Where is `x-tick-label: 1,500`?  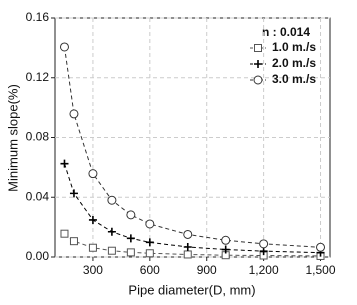
x-tick-label: 1,500 is located at coordinates (321, 270).